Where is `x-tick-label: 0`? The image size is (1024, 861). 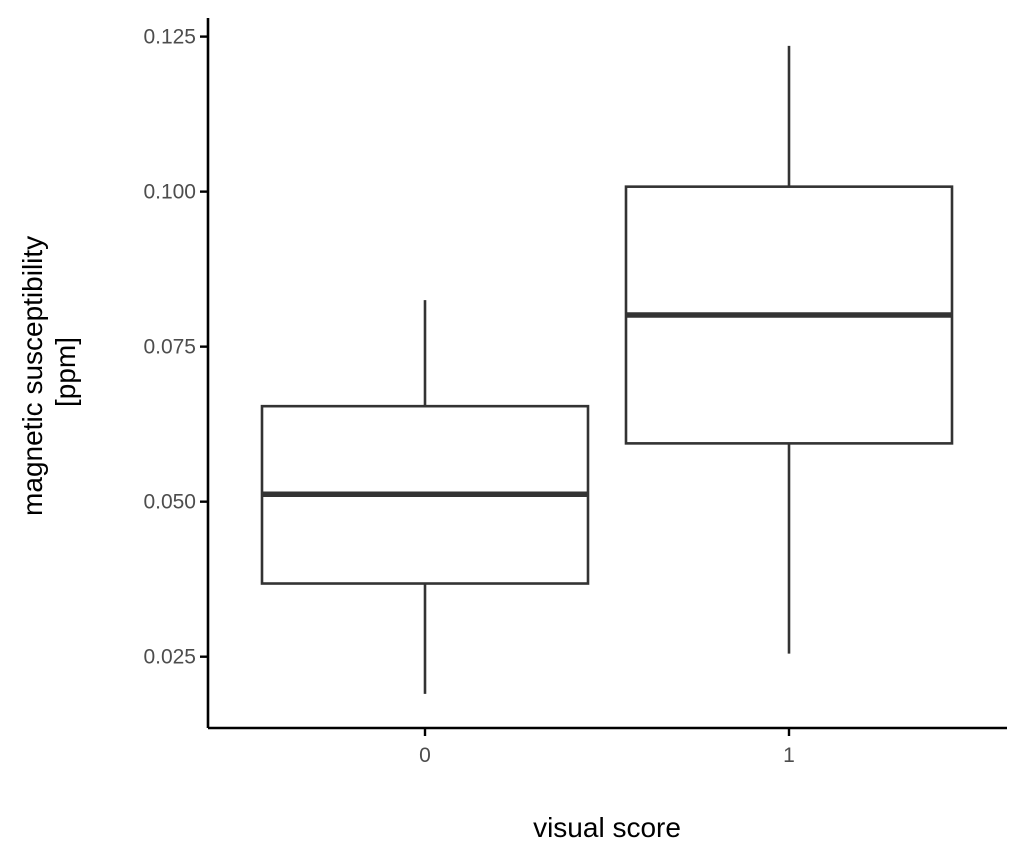
x-tick-label: 0 is located at coordinates (425, 755).